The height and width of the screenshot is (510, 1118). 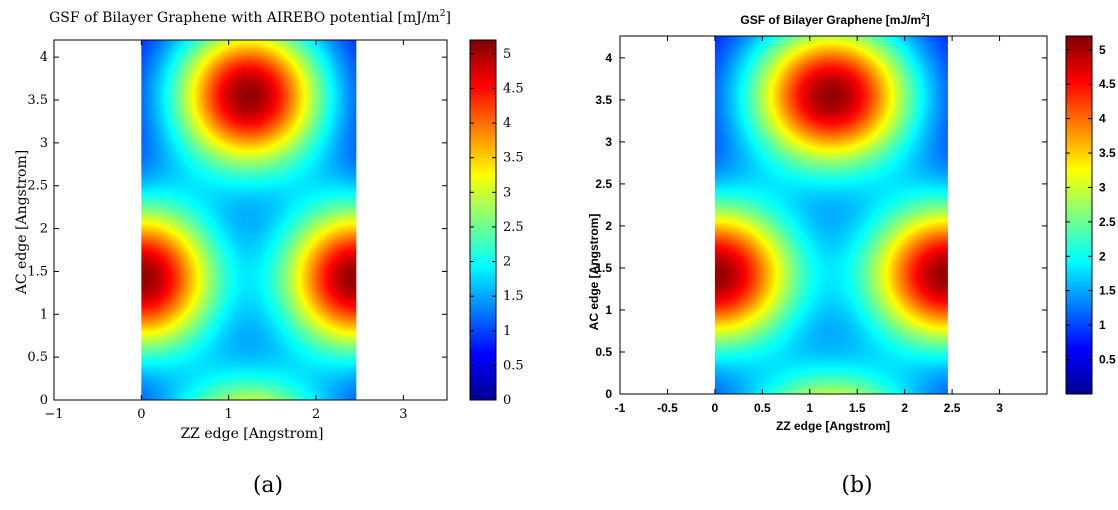 What do you see at coordinates (834, 19) in the screenshot?
I see `chart-title: GSF of Bilayer Graphene [mJ/m2]` at bounding box center [834, 19].